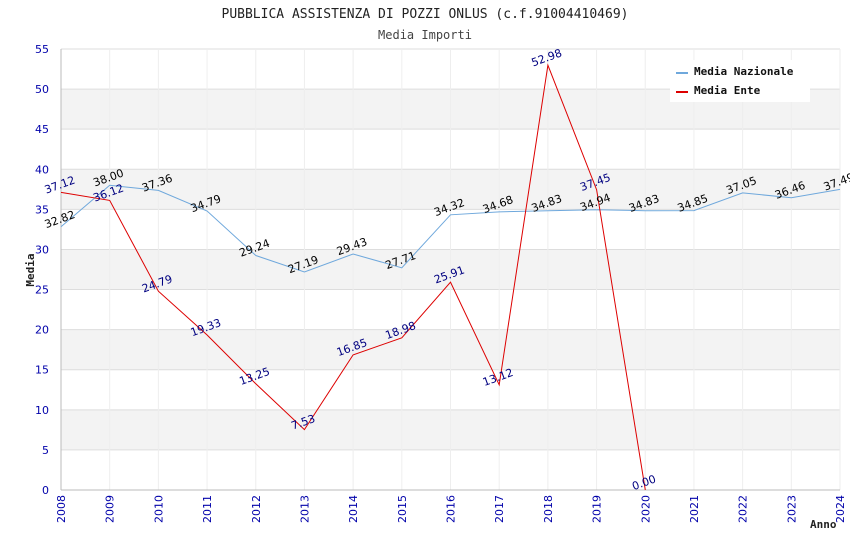 The height and width of the screenshot is (550, 850). Describe the element at coordinates (45, 450) in the screenshot. I see `y-tick-label: 5` at that location.